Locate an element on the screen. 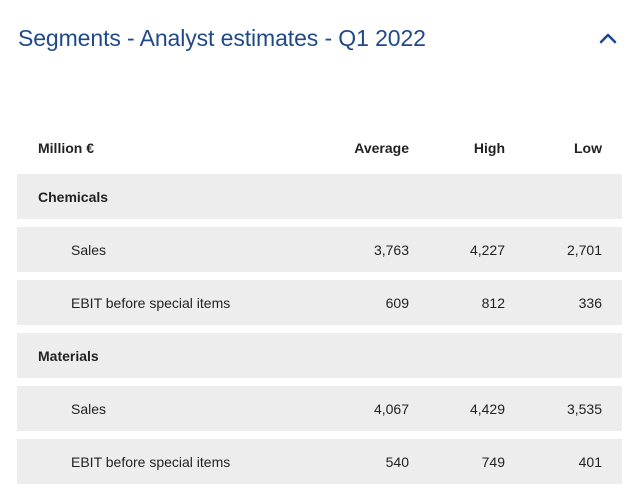 The height and width of the screenshot is (493, 640). average-value: 4,067 is located at coordinates (391, 408).